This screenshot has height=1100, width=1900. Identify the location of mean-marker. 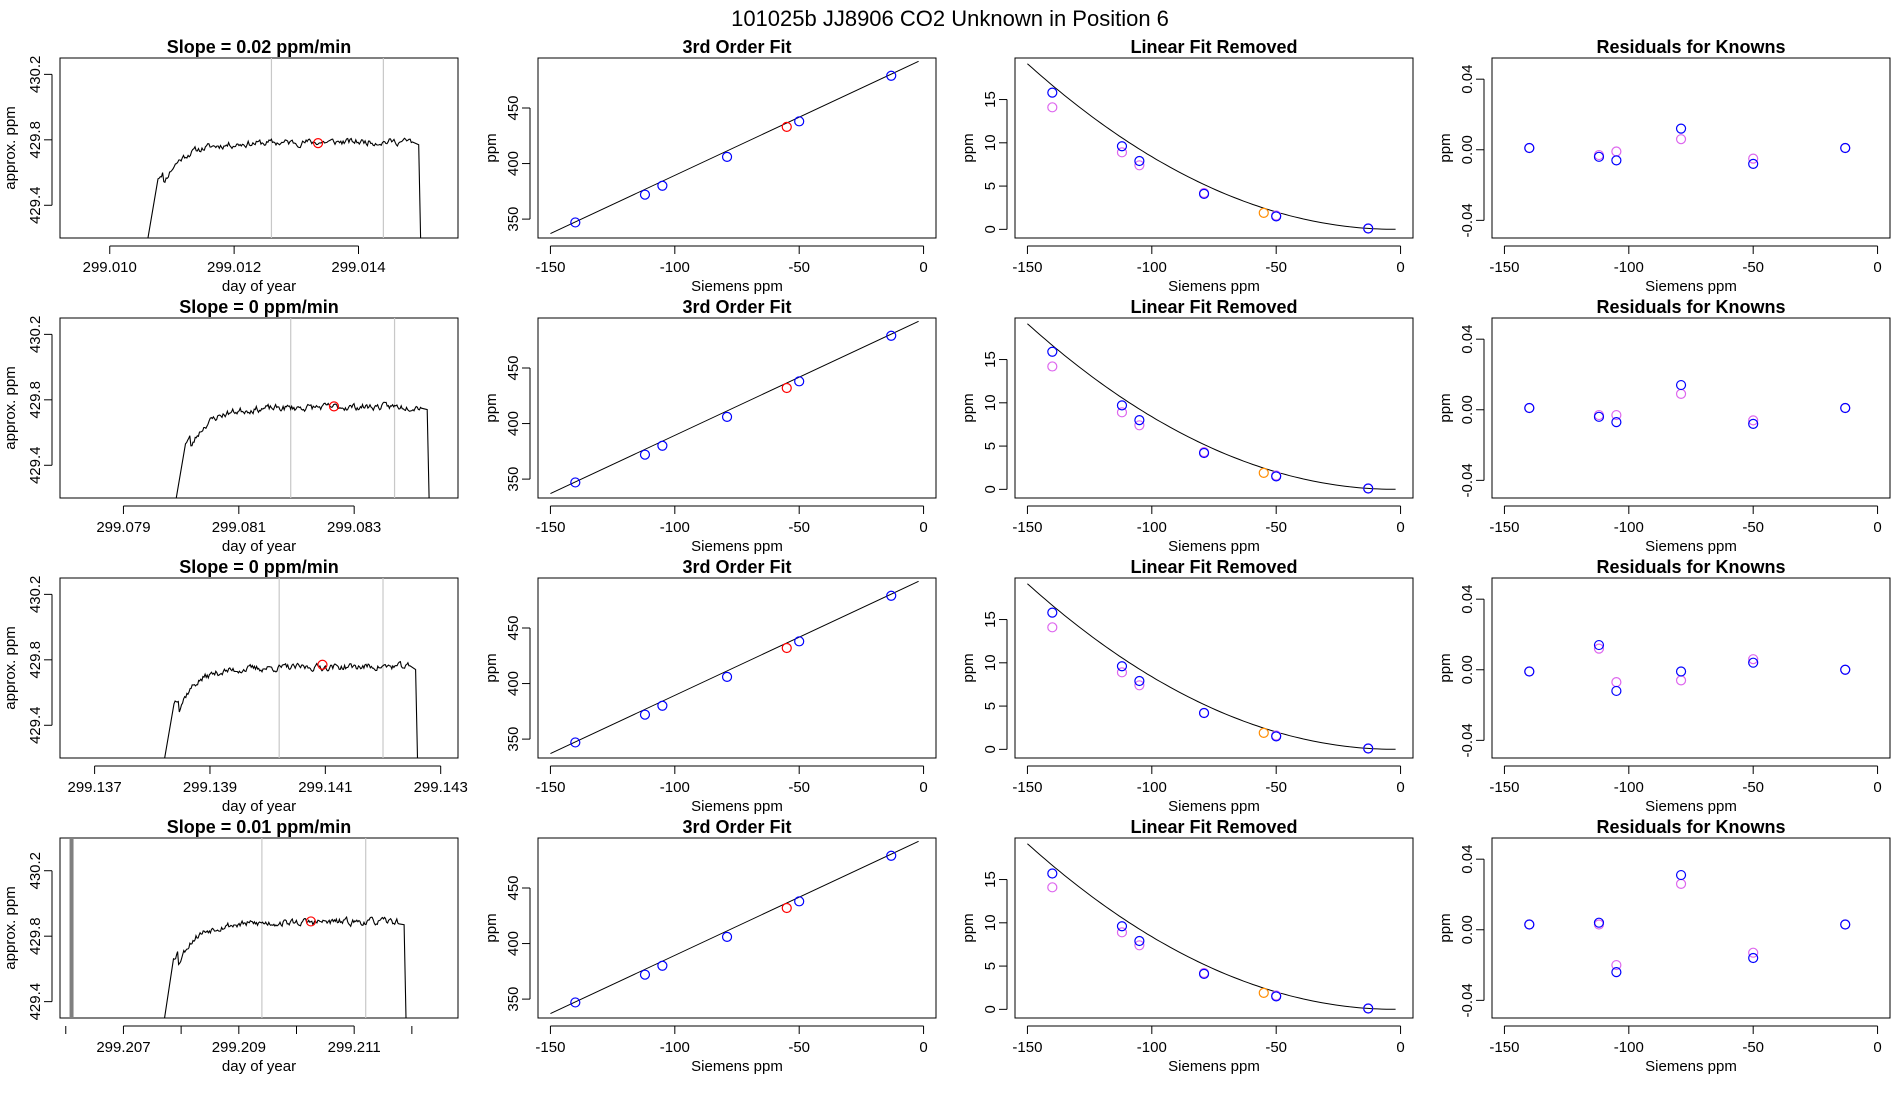
(311, 921).